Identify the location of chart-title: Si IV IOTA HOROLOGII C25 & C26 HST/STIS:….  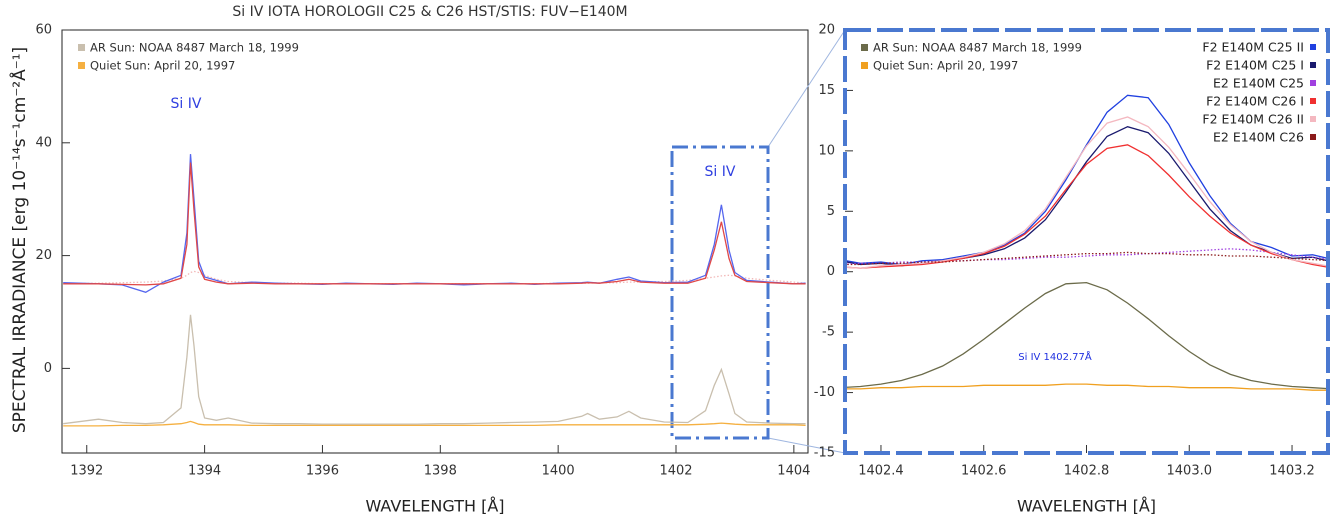
(429, 12).